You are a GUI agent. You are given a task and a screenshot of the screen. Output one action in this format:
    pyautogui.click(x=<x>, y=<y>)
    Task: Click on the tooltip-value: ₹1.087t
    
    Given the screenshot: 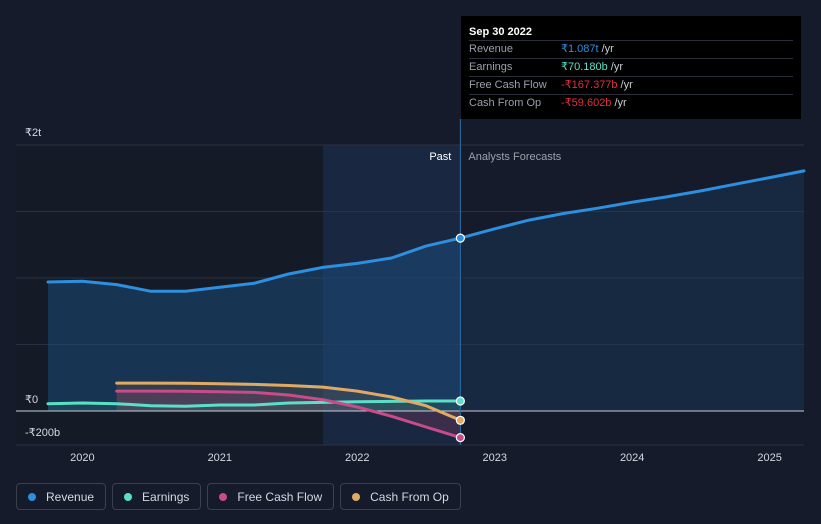 What is the action you would take?
    pyautogui.click(x=580, y=49)
    